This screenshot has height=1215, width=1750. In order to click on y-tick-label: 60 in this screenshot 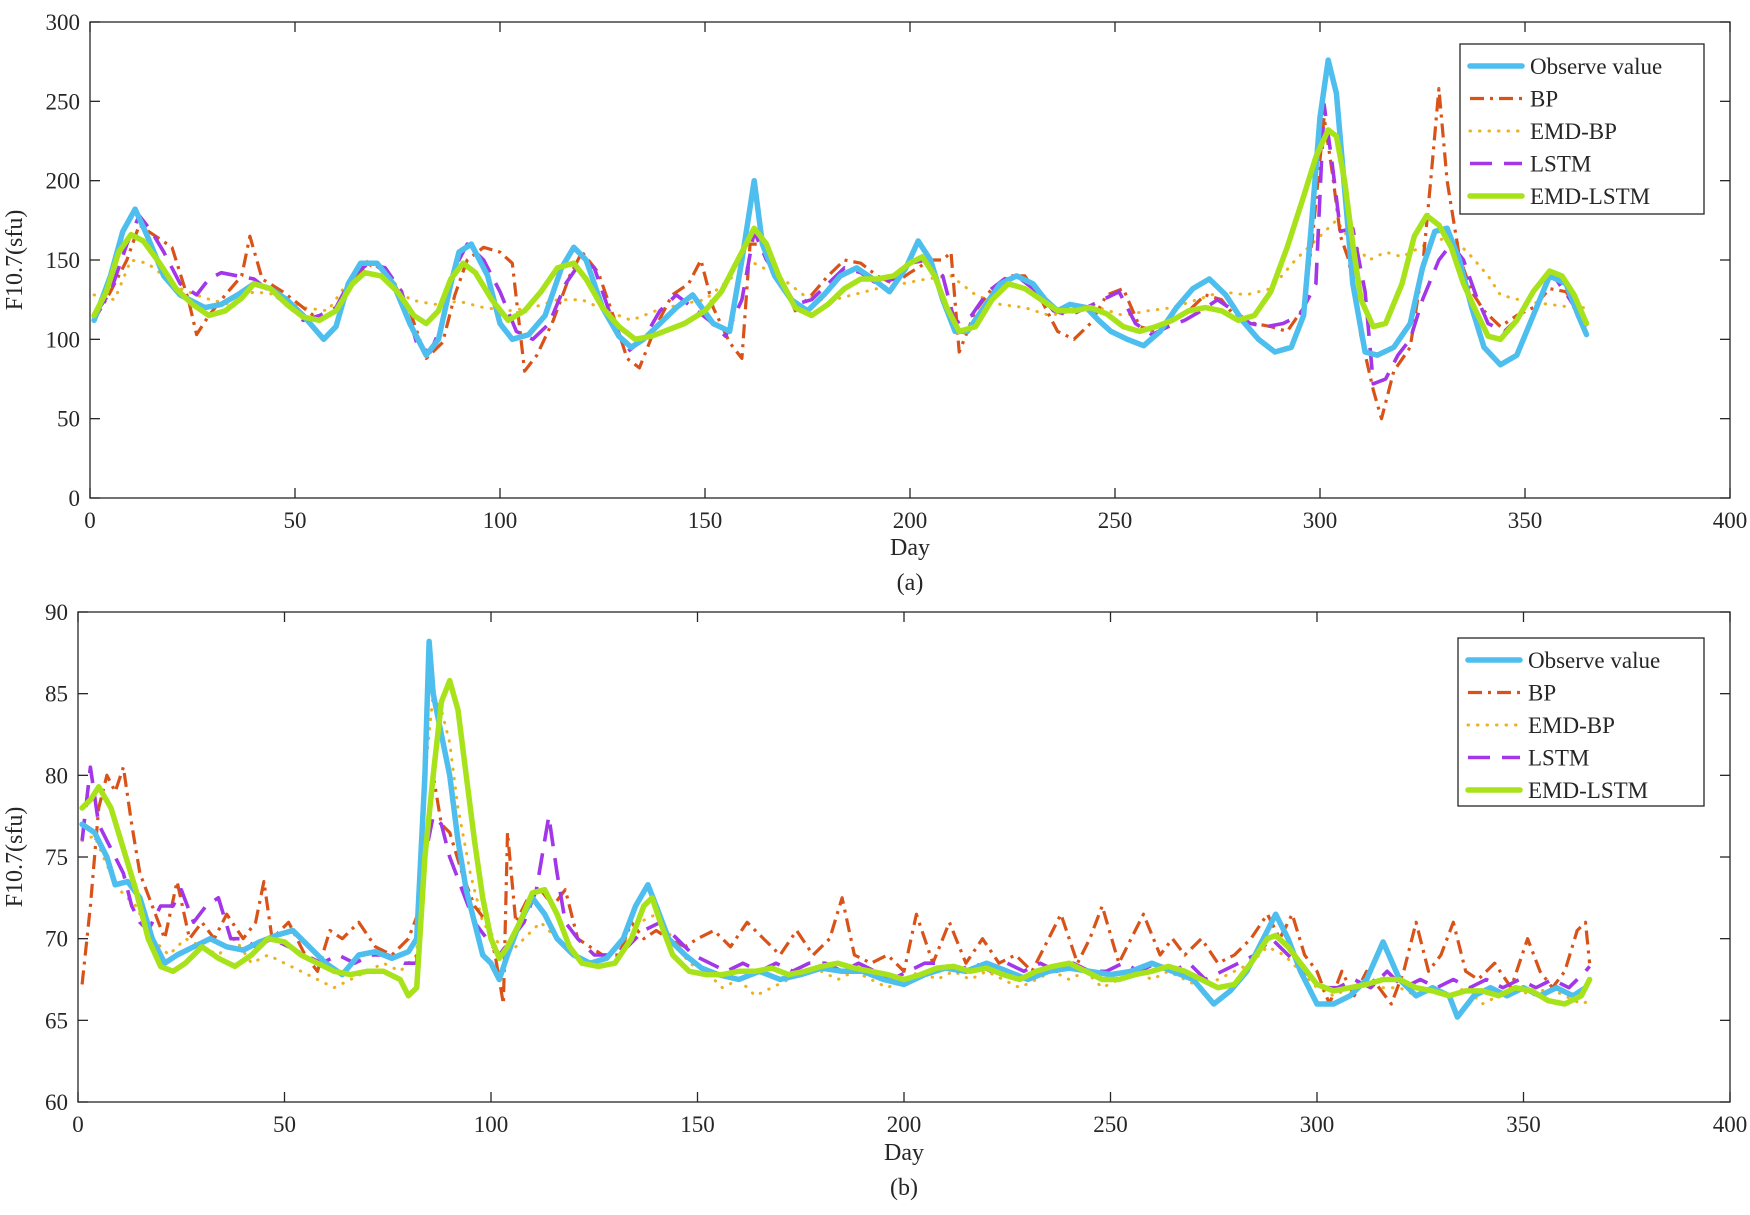, I will do `click(56, 1102)`.